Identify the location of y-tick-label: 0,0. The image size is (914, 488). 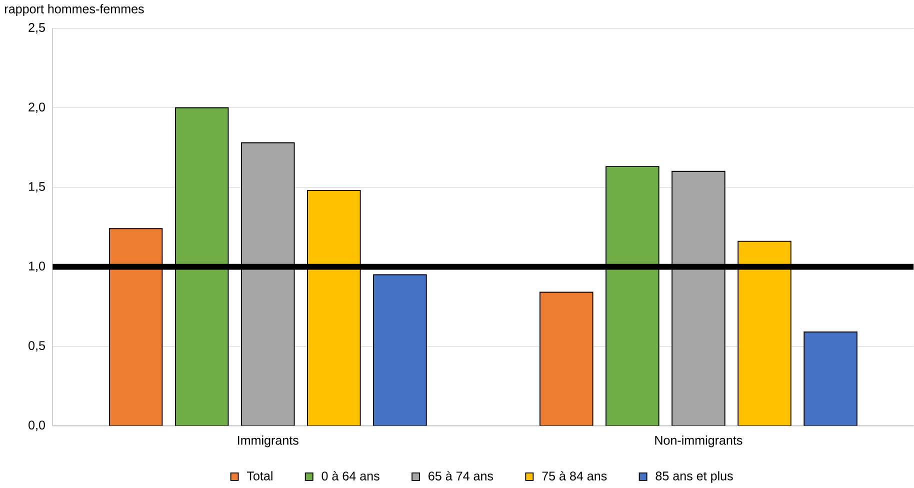
(36, 426).